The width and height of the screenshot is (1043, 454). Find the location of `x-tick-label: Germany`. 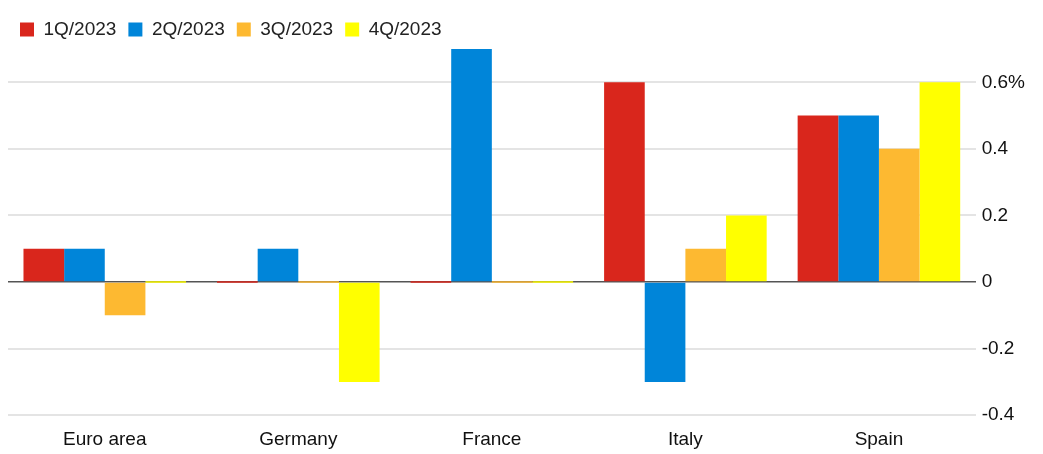

x-tick-label: Germany is located at coordinates (298, 438).